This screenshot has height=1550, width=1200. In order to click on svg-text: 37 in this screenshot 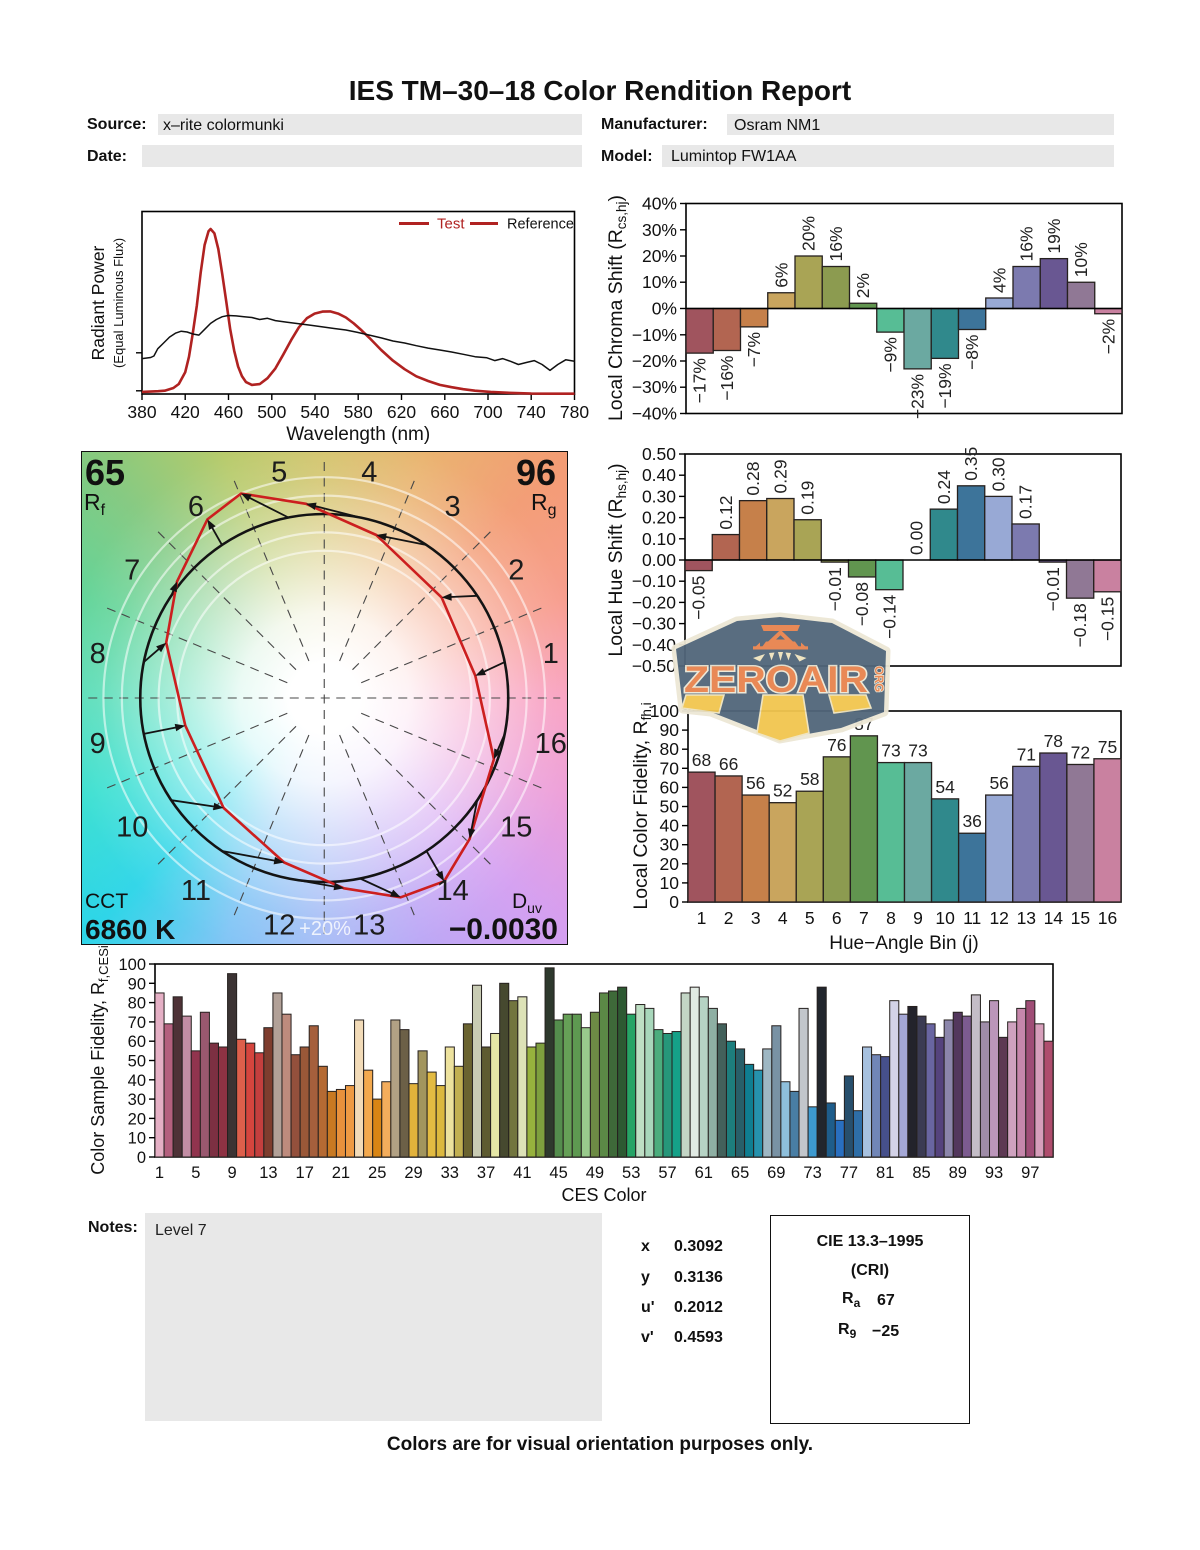, I will do `click(486, 1173)`.